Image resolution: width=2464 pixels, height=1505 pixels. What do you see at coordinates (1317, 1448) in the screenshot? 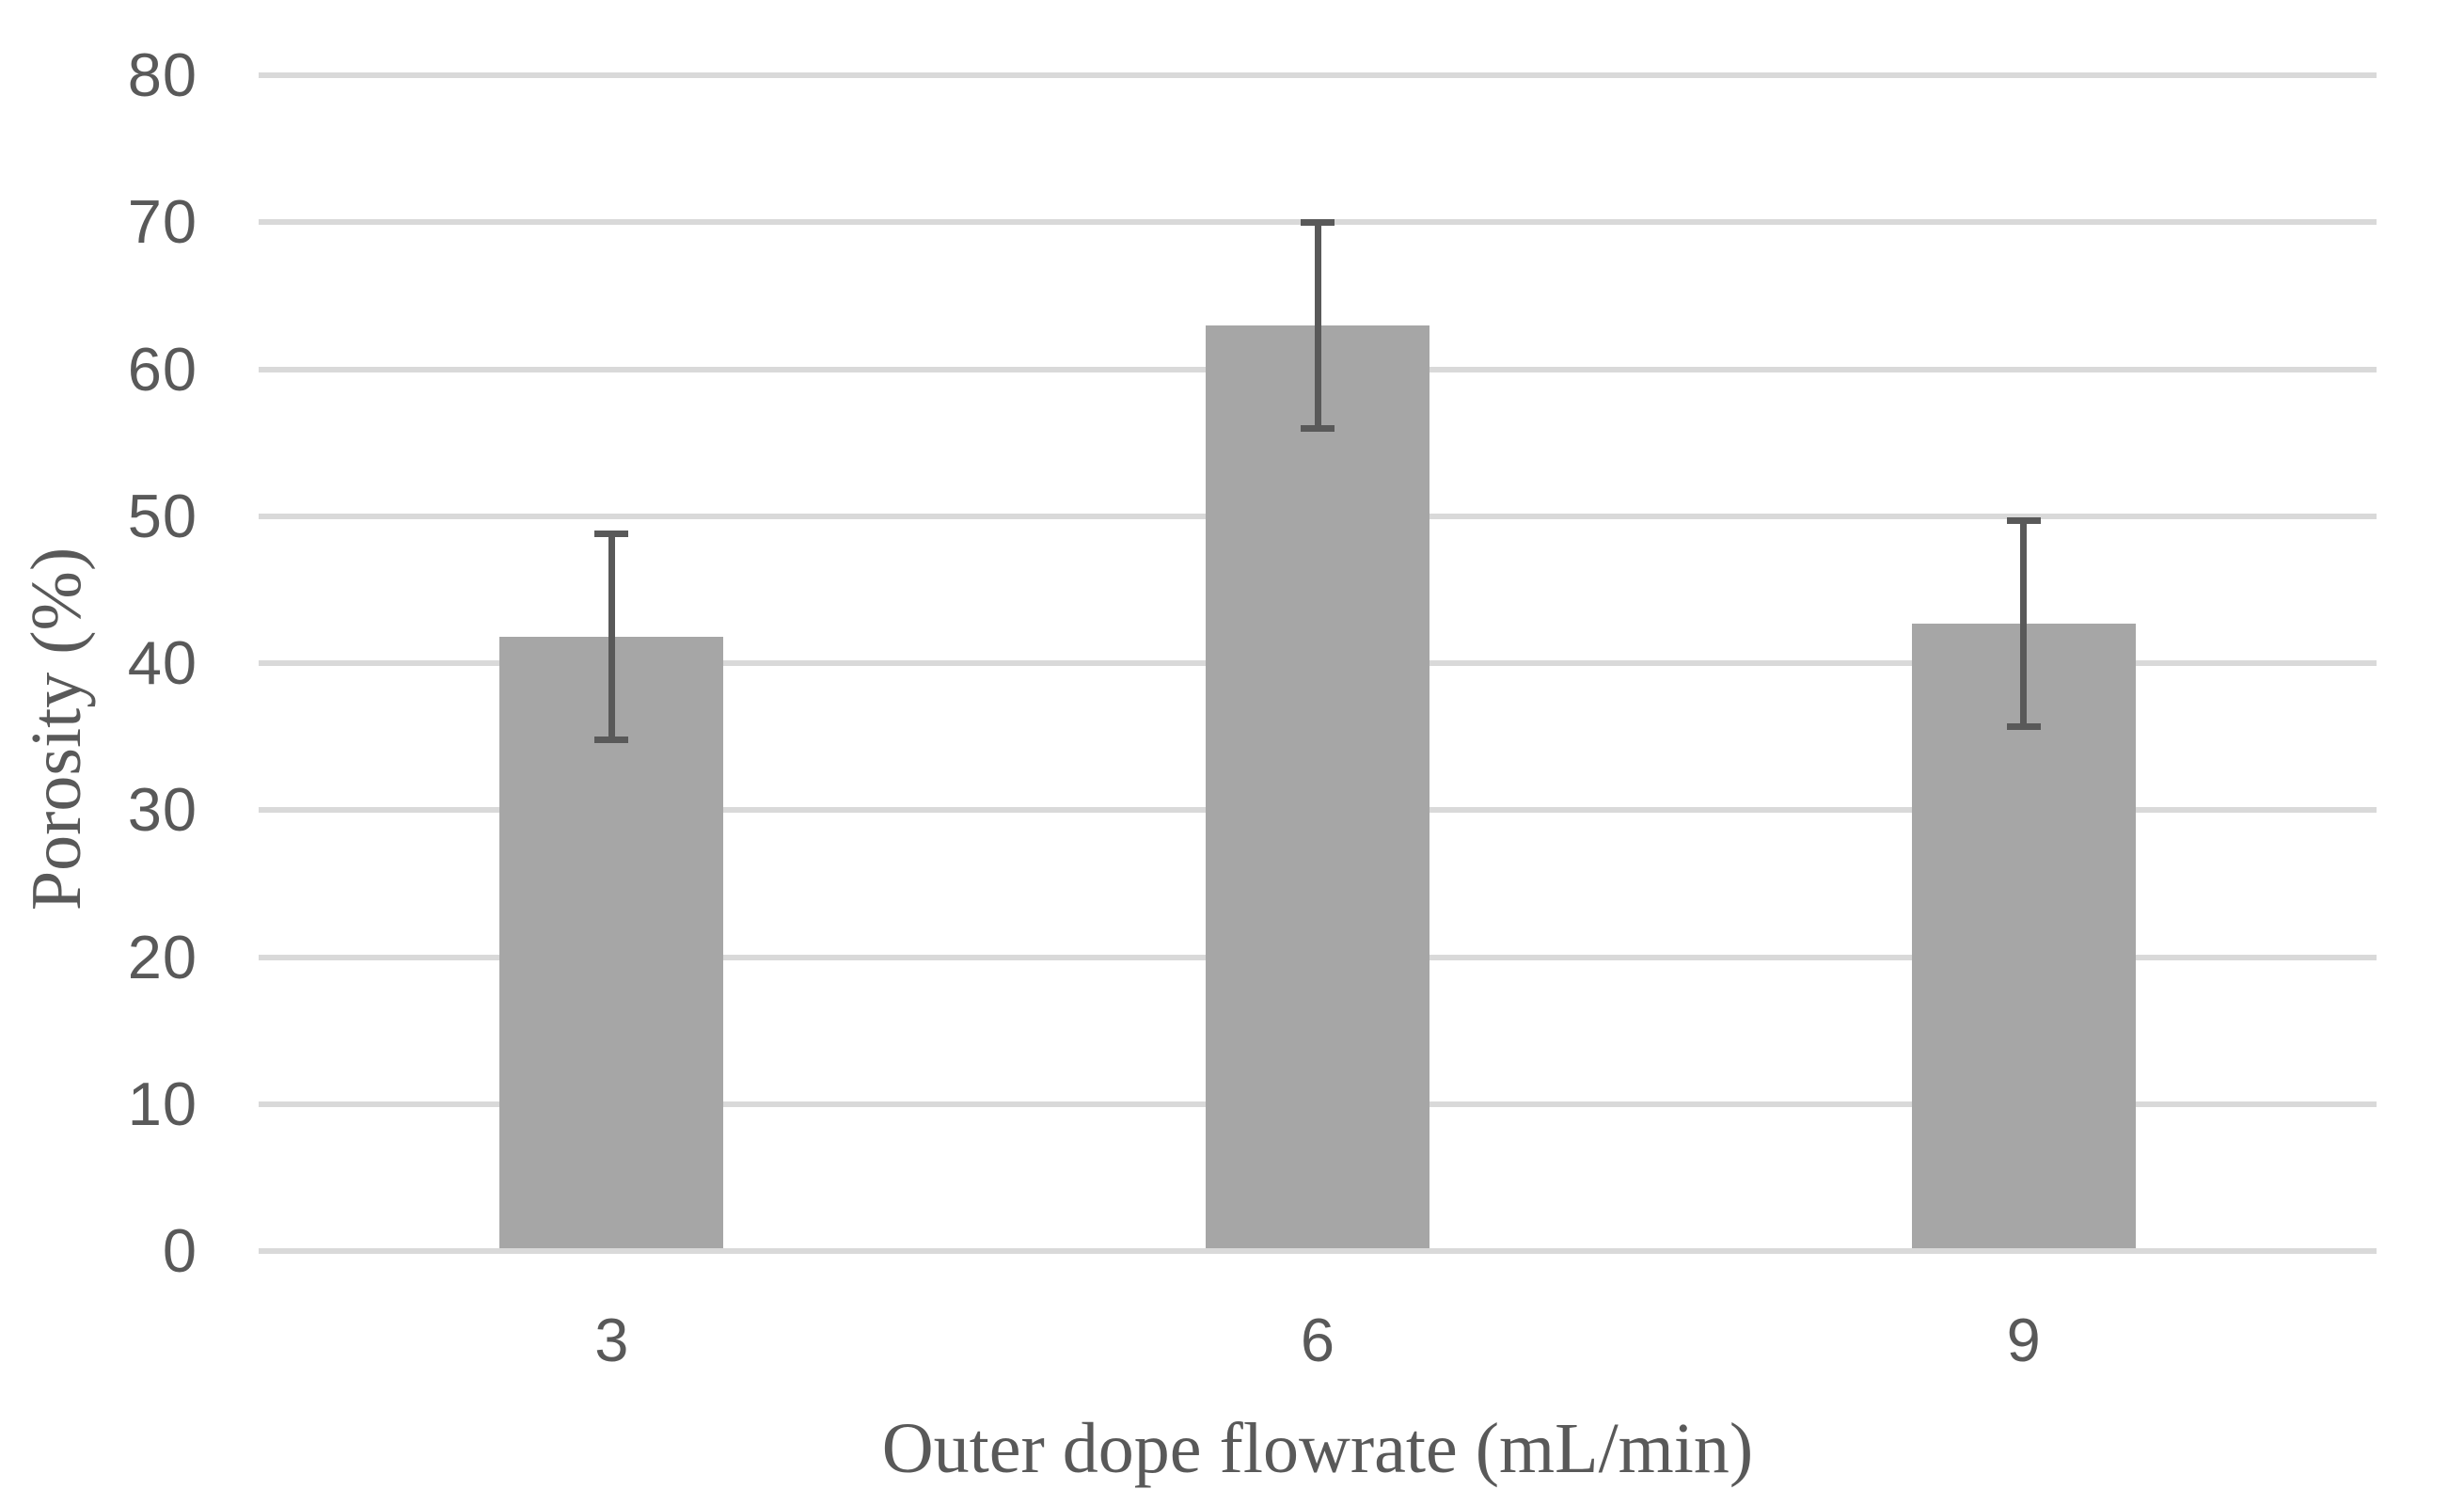
I see `x-axis-title: Outer dope flowrate (mL/min)` at bounding box center [1317, 1448].